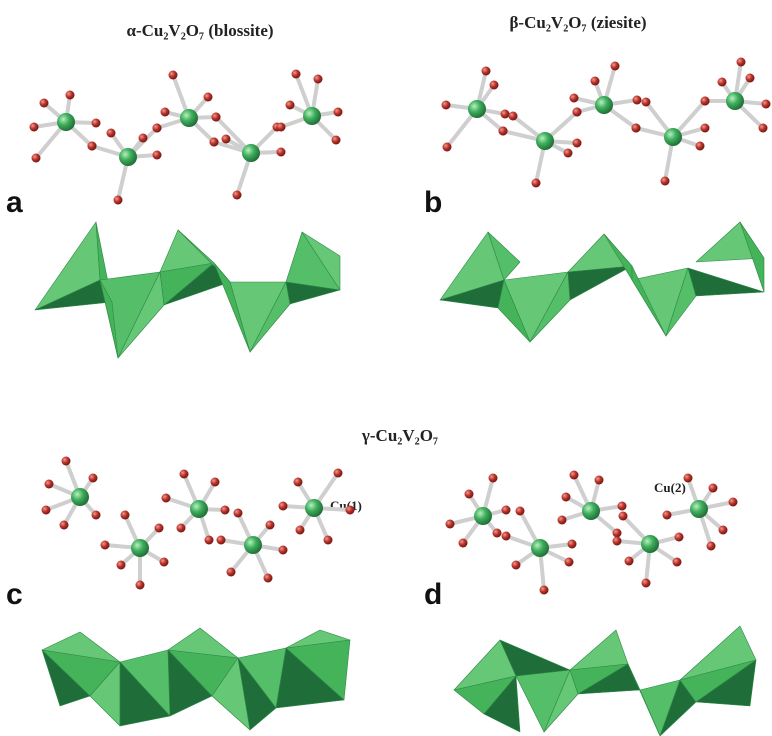  I want to click on title-gamma: γ-Cu₂V₂O₇, so click(399, 435).